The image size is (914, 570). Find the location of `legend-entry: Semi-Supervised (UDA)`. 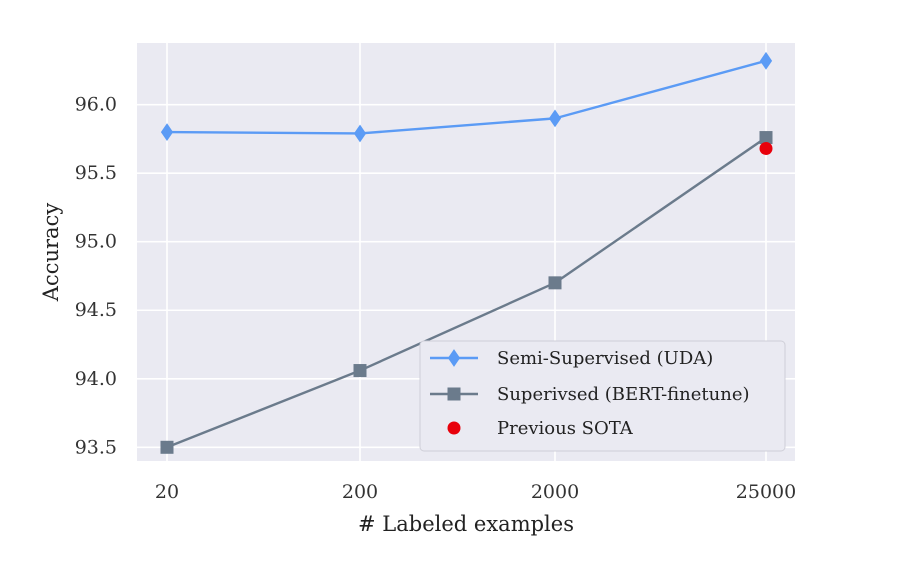

legend-entry: Semi-Supervised (UDA) is located at coordinates (571, 358).